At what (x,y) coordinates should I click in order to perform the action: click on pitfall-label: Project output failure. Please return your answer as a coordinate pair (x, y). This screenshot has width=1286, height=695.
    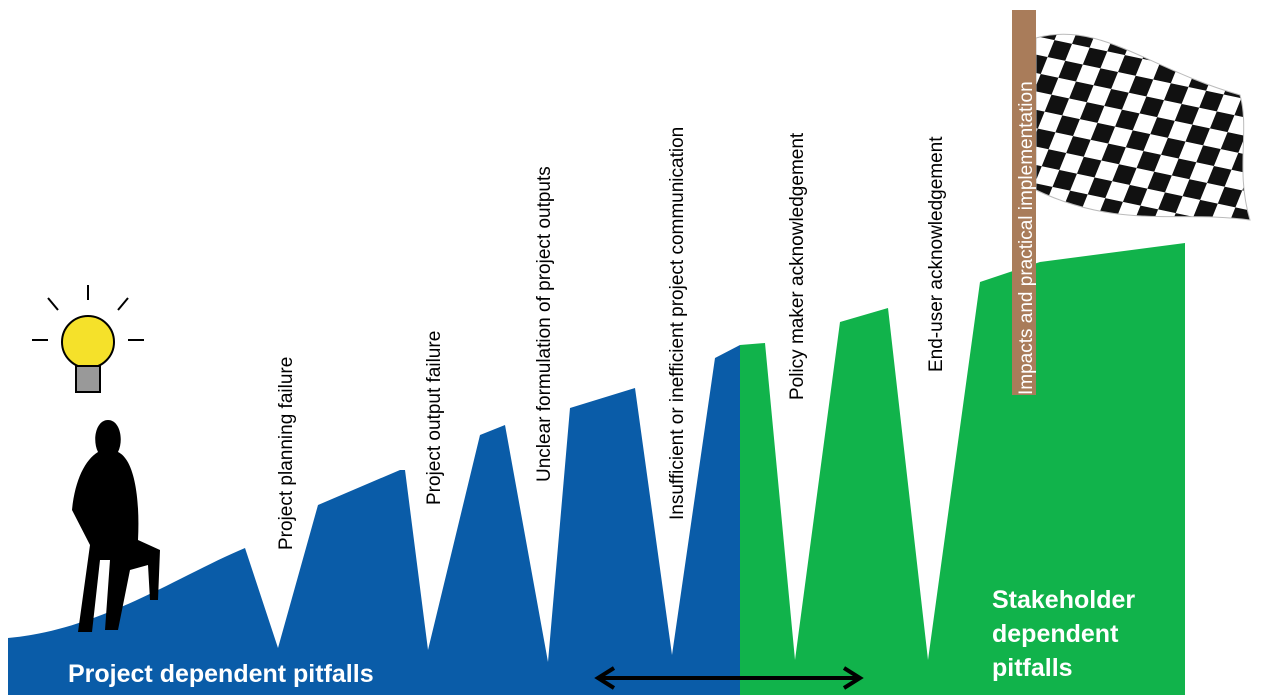
    Looking at the image, I should click on (434, 418).